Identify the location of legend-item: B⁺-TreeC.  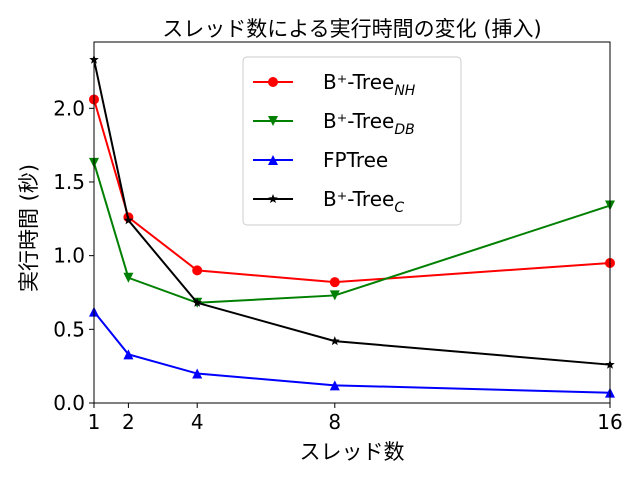
(328, 201).